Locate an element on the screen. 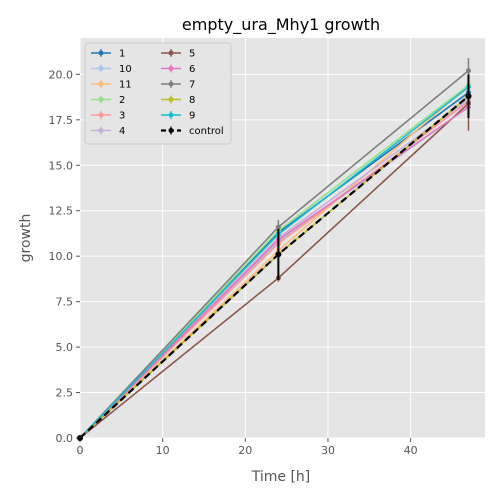 The height and width of the screenshot is (500, 500). y-tick-label: 20.0 is located at coordinates (61, 74).